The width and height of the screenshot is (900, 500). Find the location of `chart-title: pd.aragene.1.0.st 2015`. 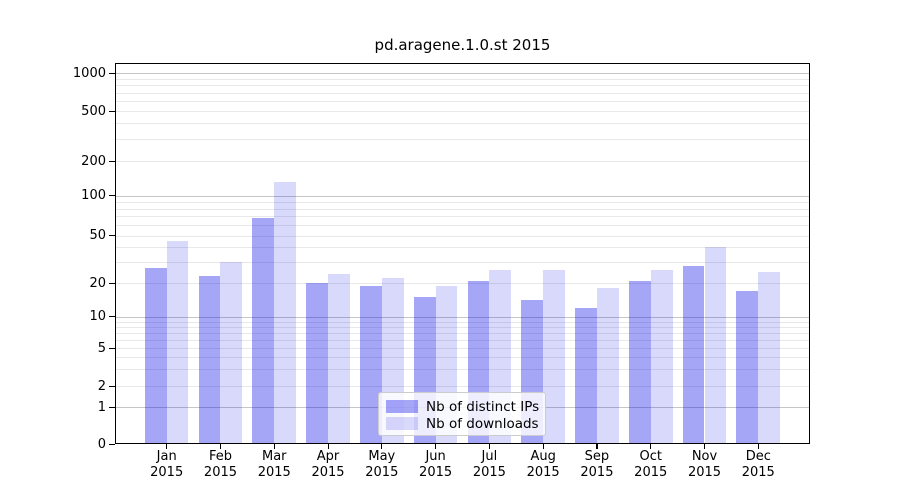

chart-title: pd.aragene.1.0.st 2015 is located at coordinates (462, 45).